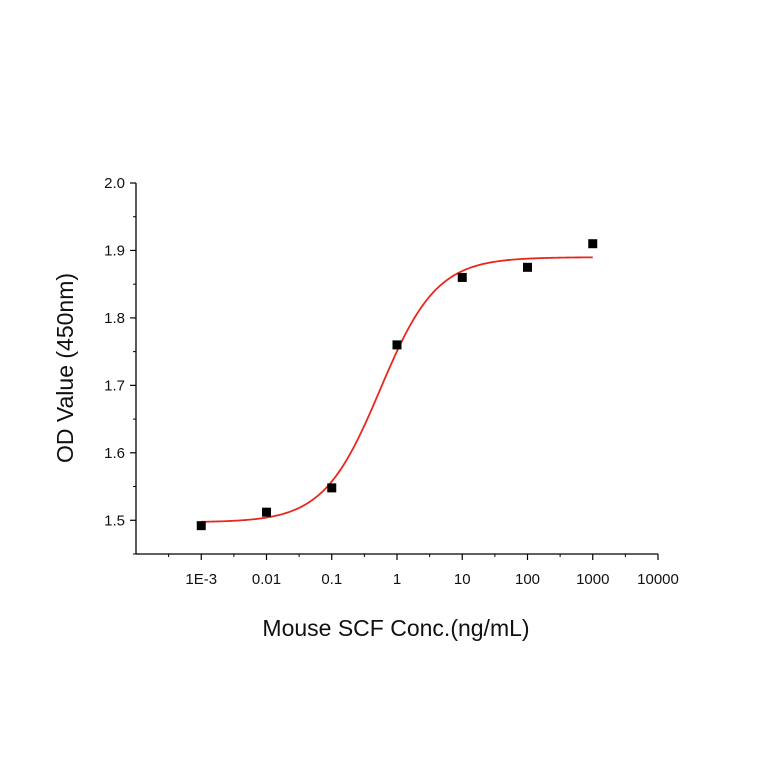  Describe the element at coordinates (395, 628) in the screenshot. I see `x-axis-title: Mouse SCF Conc.(ng/mL)` at that location.